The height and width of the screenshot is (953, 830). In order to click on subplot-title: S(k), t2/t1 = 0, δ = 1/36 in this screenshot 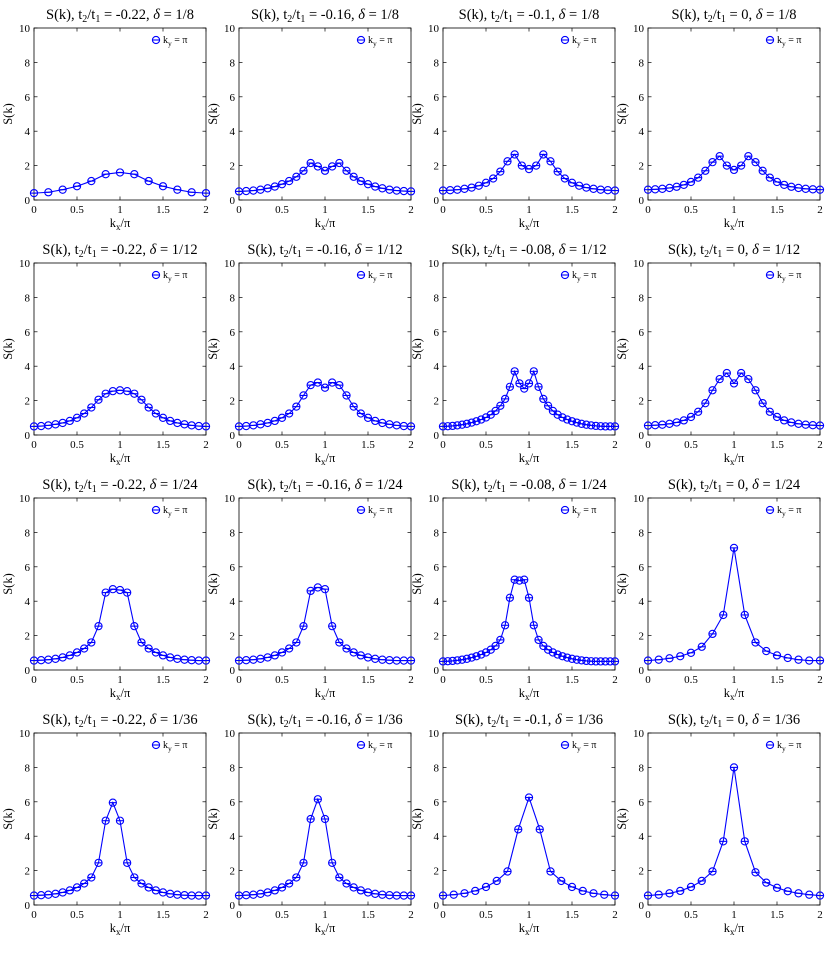, I will do `click(734, 721)`.